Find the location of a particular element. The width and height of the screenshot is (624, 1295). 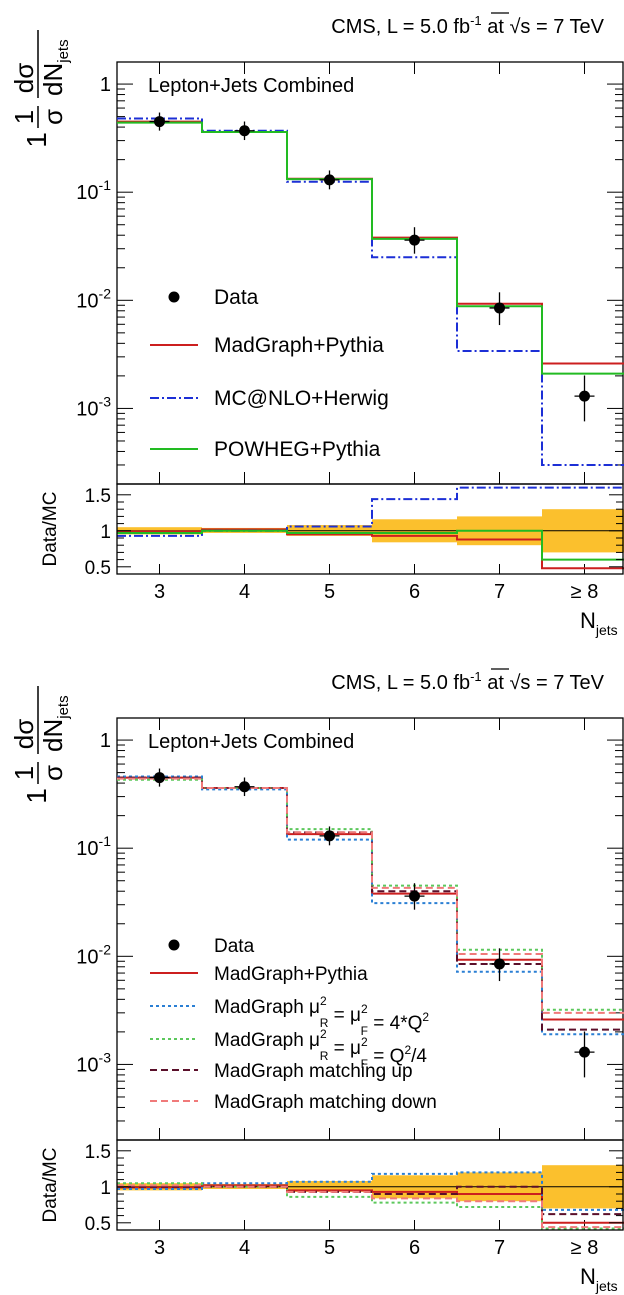

x-label-n: N is located at coordinates (588, 1276).